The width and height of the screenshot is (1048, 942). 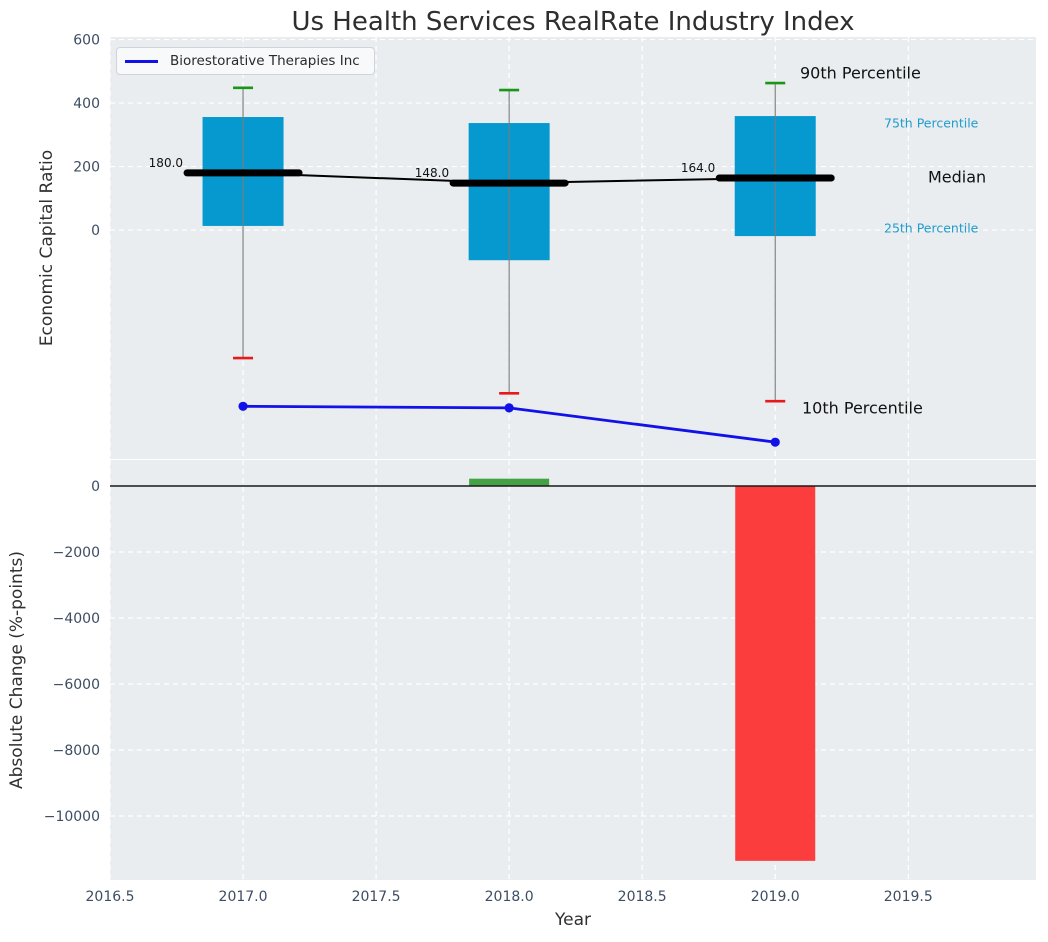 I want to click on change-bar-negative, so click(x=775, y=673).